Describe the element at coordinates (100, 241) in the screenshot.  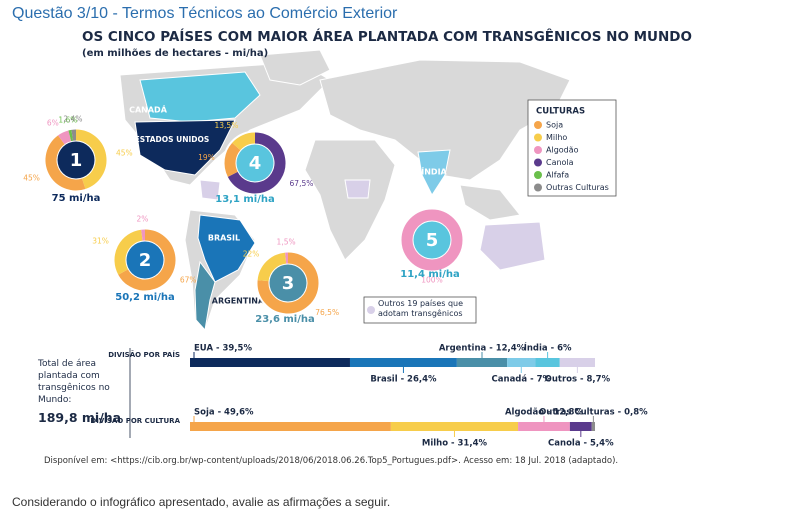
I see `donut-label: 31%` at that location.